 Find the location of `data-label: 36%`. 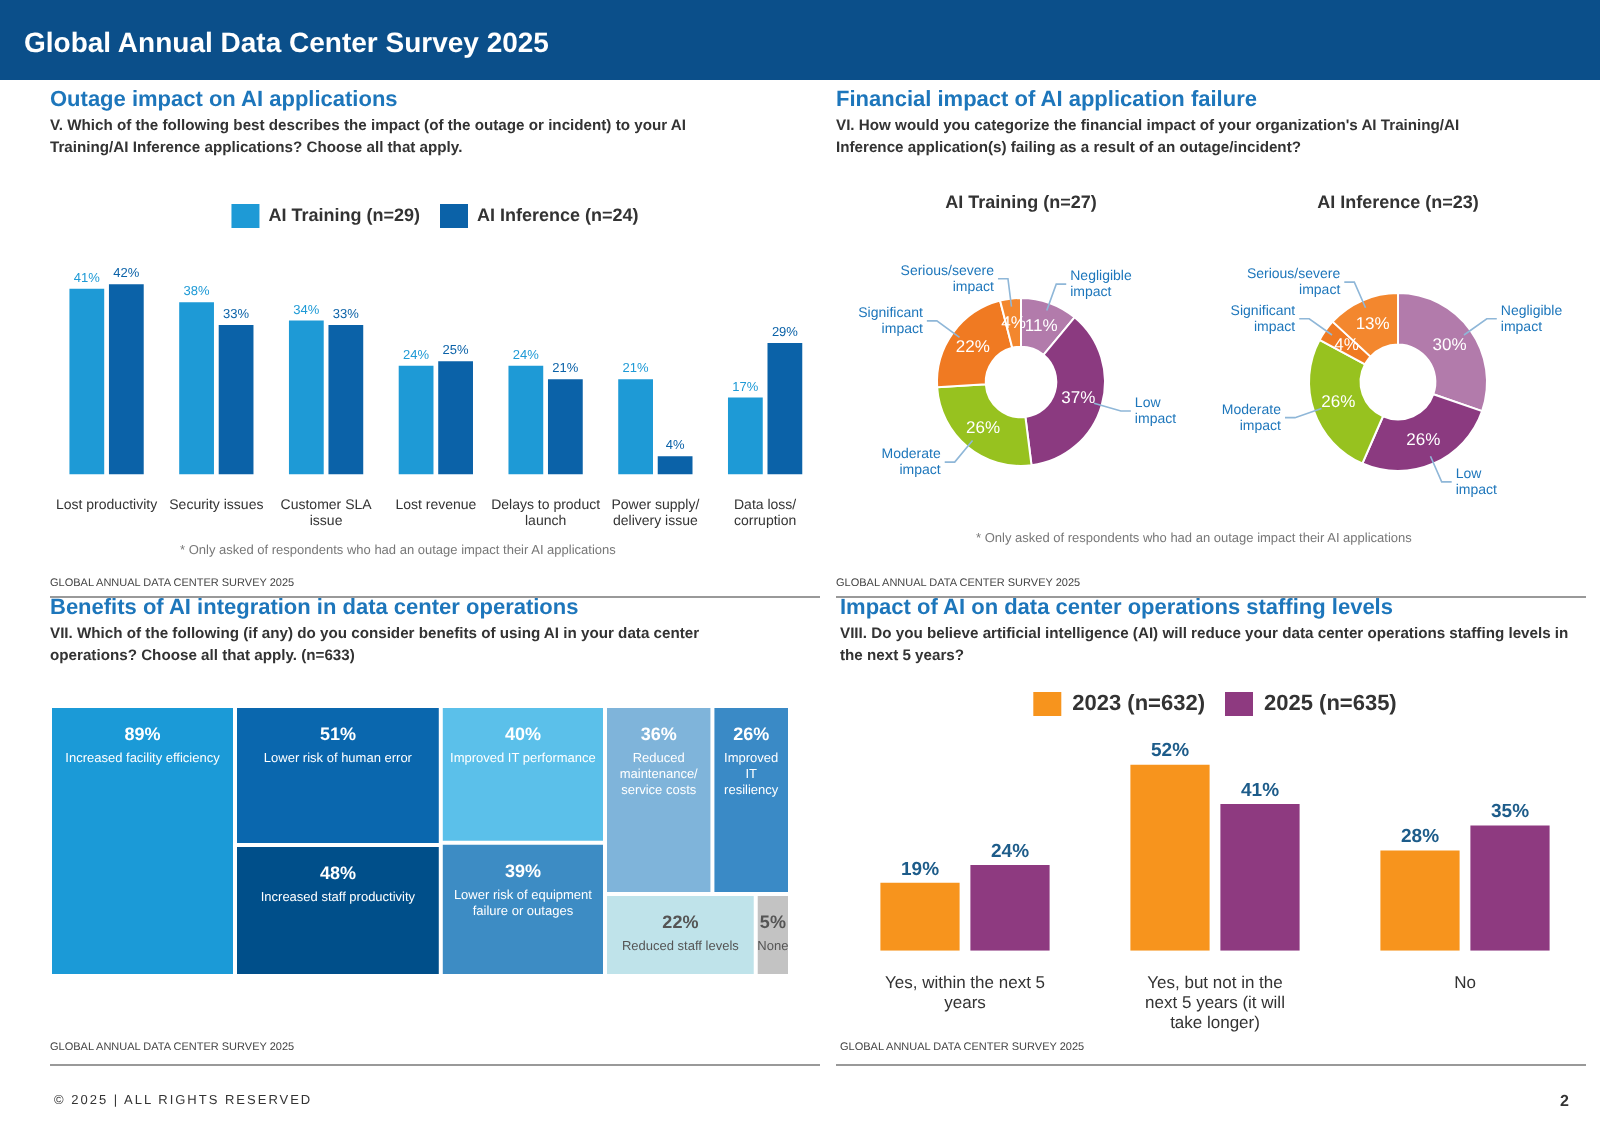

data-label: 36% is located at coordinates (658, 733).